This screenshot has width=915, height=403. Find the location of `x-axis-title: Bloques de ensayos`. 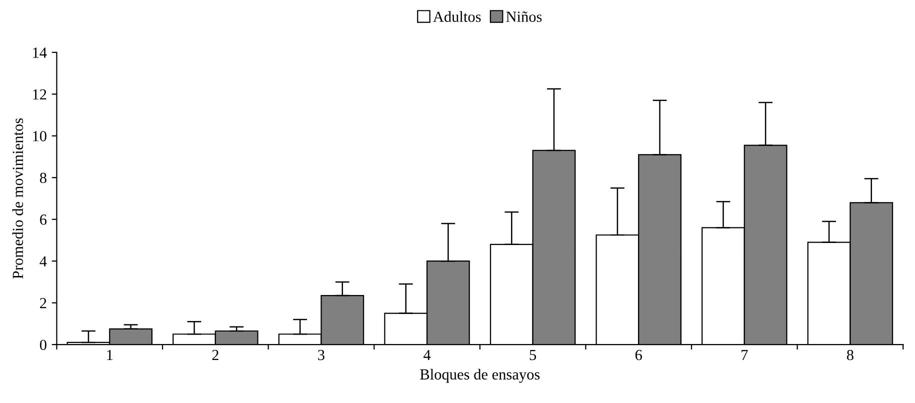

x-axis-title: Bloques de ensayos is located at coordinates (480, 375).